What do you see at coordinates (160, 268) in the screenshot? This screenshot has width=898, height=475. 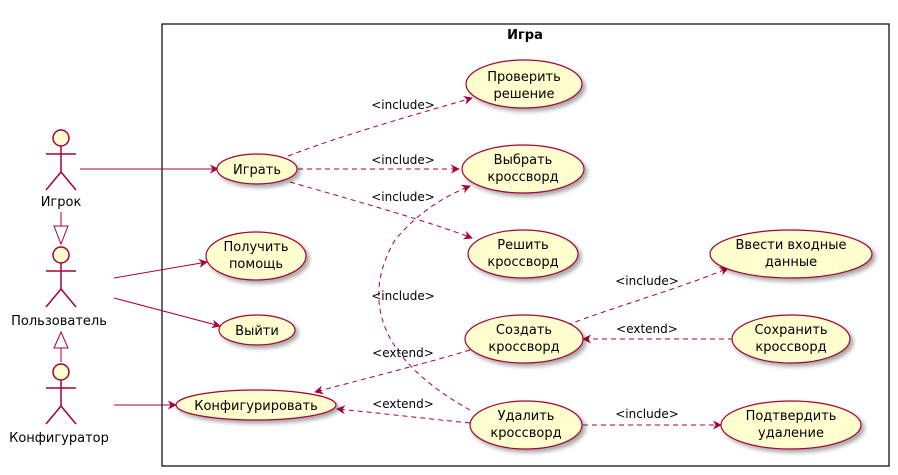 I see `edge-user-help` at bounding box center [160, 268].